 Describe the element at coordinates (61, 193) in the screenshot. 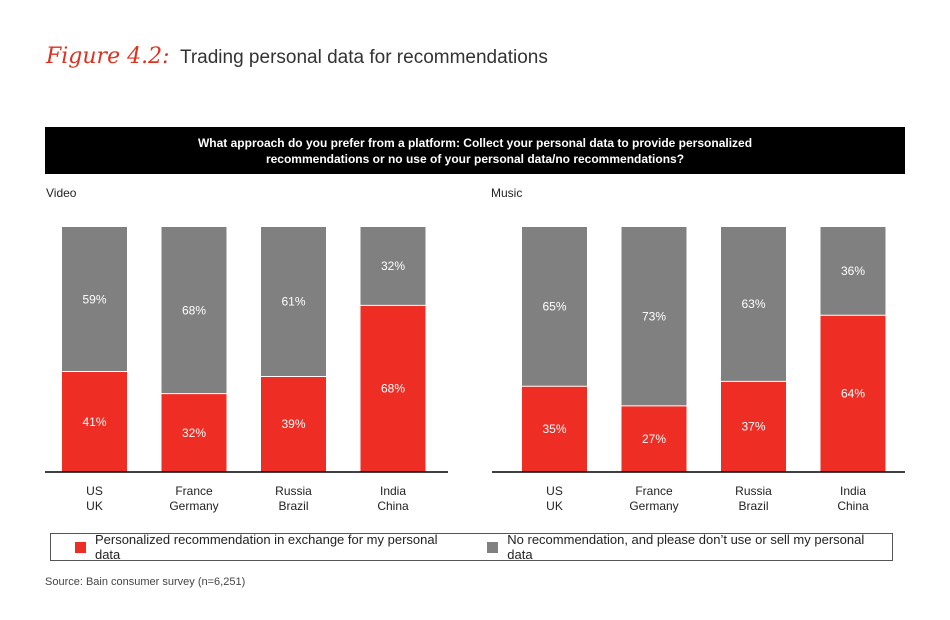

I see `panel-label-0: Video` at that location.